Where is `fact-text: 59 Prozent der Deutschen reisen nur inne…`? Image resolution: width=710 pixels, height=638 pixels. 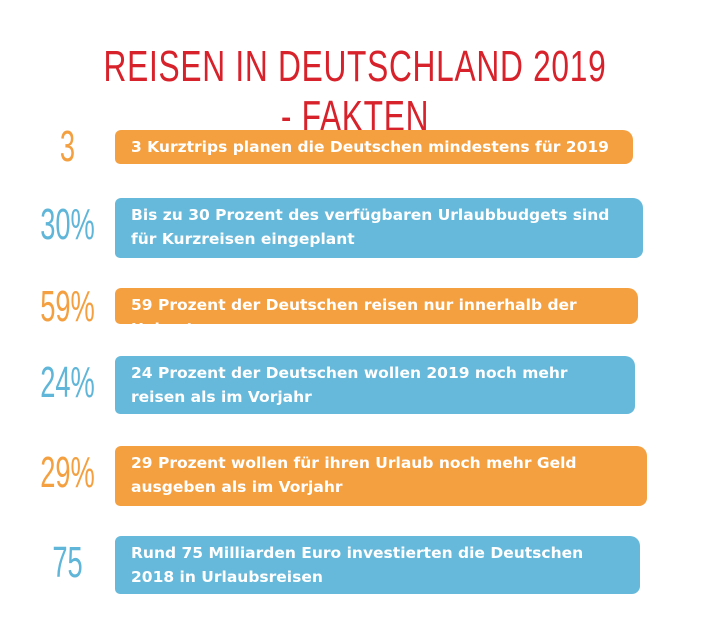 fact-text: 59 Prozent der Deutschen reisen nur inne… is located at coordinates (376, 313).